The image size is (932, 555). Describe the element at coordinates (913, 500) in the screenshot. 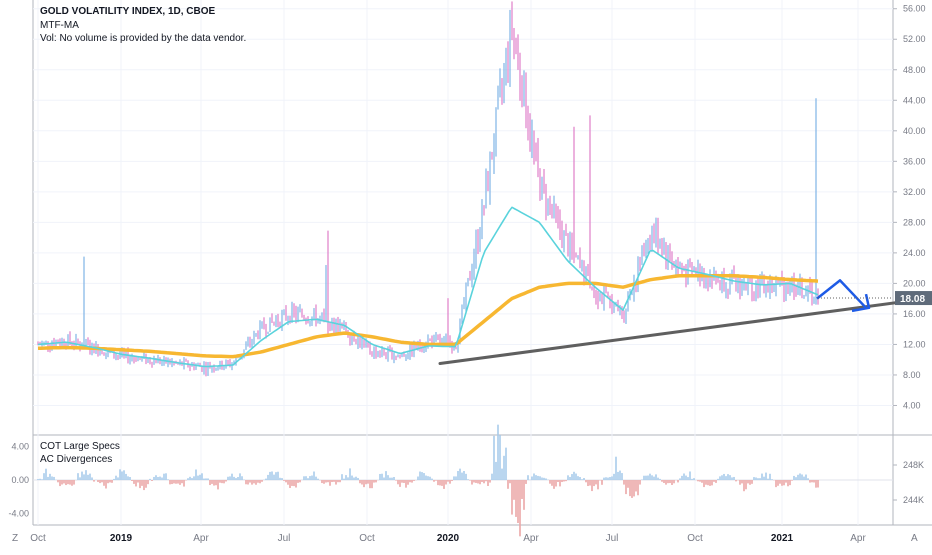

I see `subpane-right-tick: 244K` at that location.